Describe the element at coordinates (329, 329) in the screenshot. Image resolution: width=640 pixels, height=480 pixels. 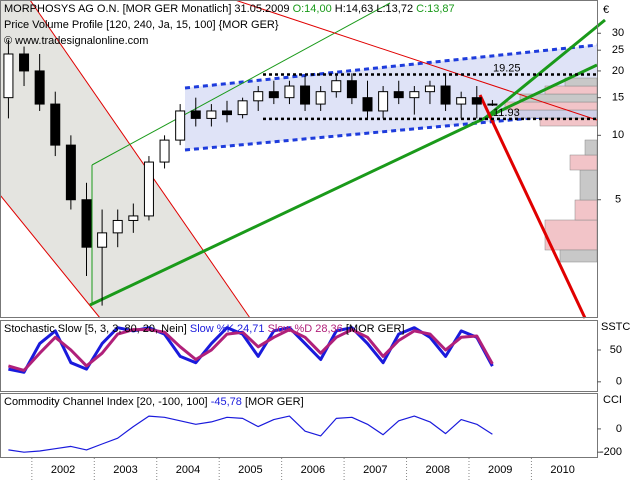
I see `last-value: 28,36` at that location.